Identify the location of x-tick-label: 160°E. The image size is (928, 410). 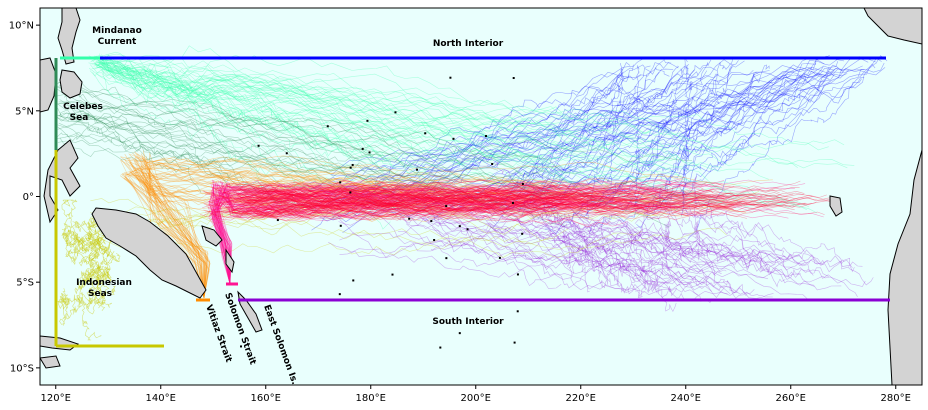
(266, 398).